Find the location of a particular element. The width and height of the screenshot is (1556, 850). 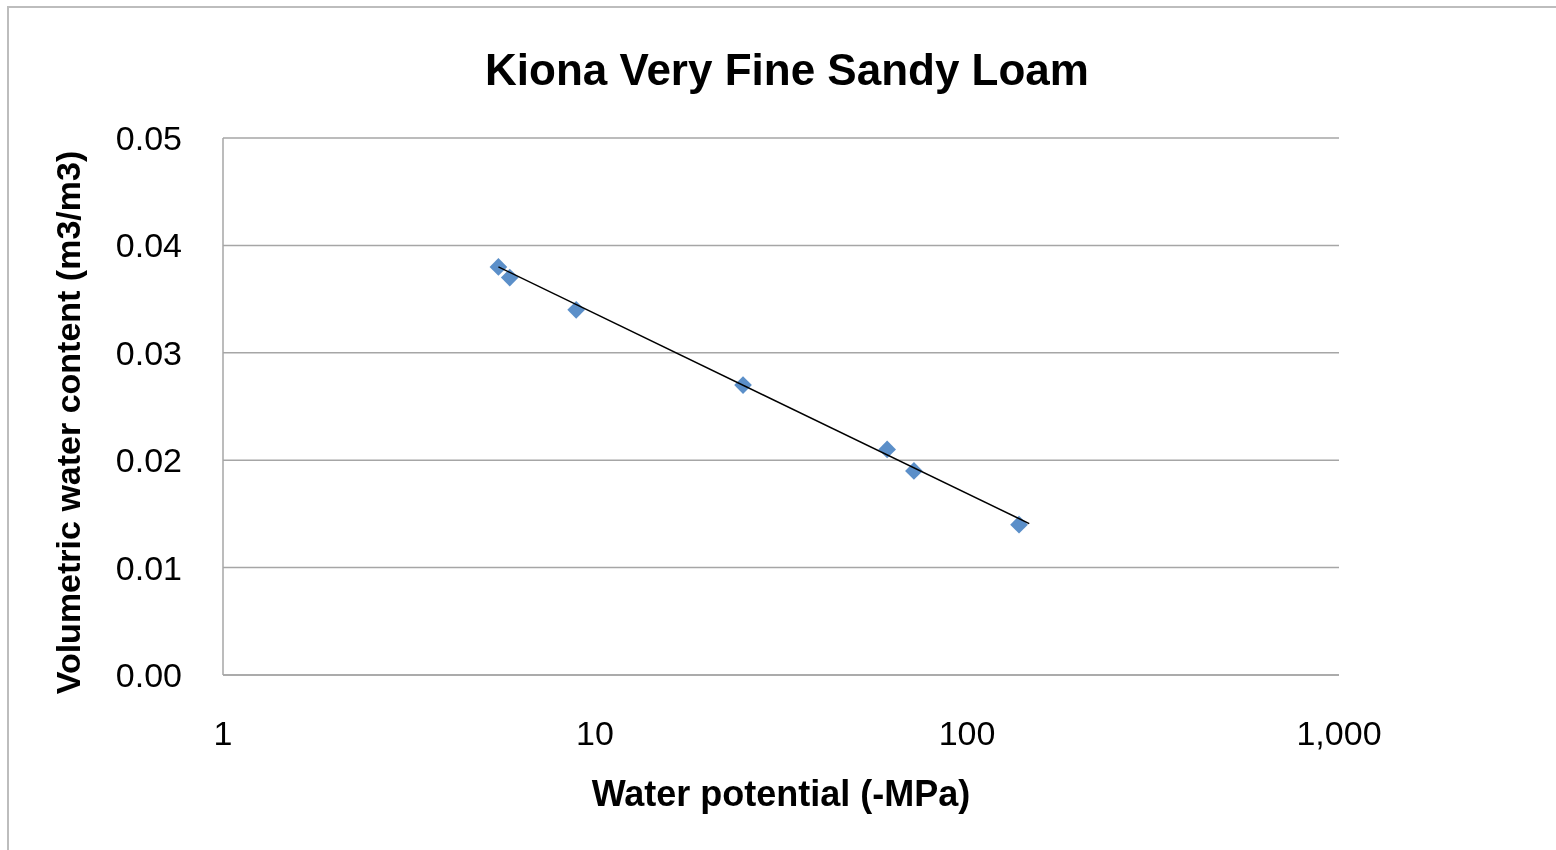

chart-title: Kiona Very Fine Sandy Loam is located at coordinates (787, 69).